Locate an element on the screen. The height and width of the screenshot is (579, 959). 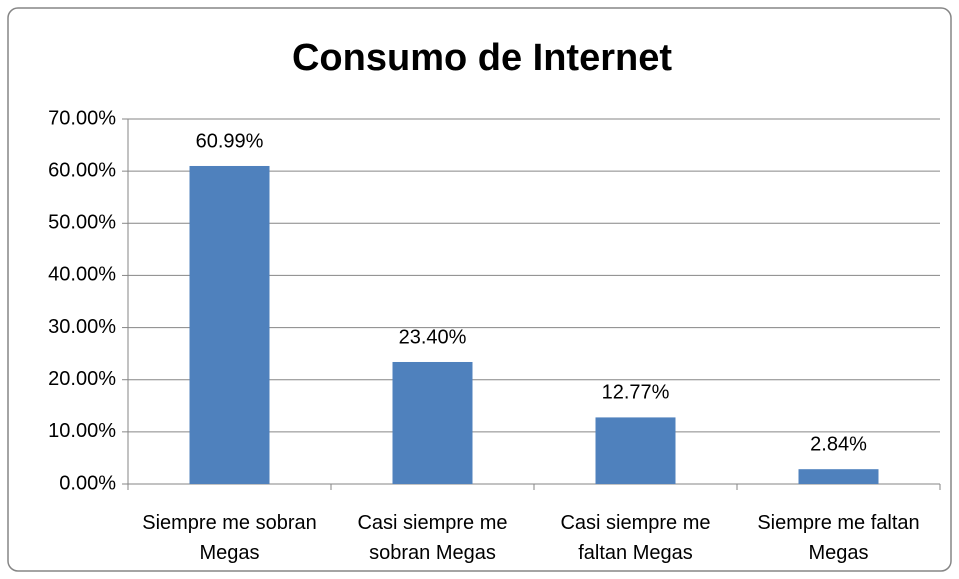
data-label: 12.77% is located at coordinates (636, 393).